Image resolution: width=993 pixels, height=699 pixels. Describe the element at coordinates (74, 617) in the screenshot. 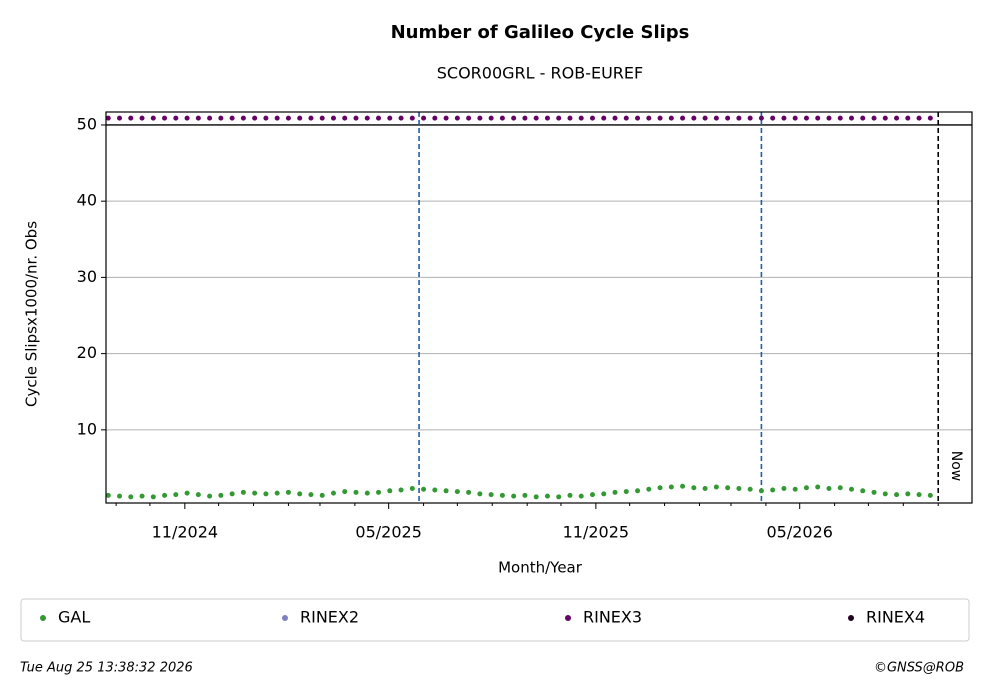

I see `legend-label: GAL` at that location.